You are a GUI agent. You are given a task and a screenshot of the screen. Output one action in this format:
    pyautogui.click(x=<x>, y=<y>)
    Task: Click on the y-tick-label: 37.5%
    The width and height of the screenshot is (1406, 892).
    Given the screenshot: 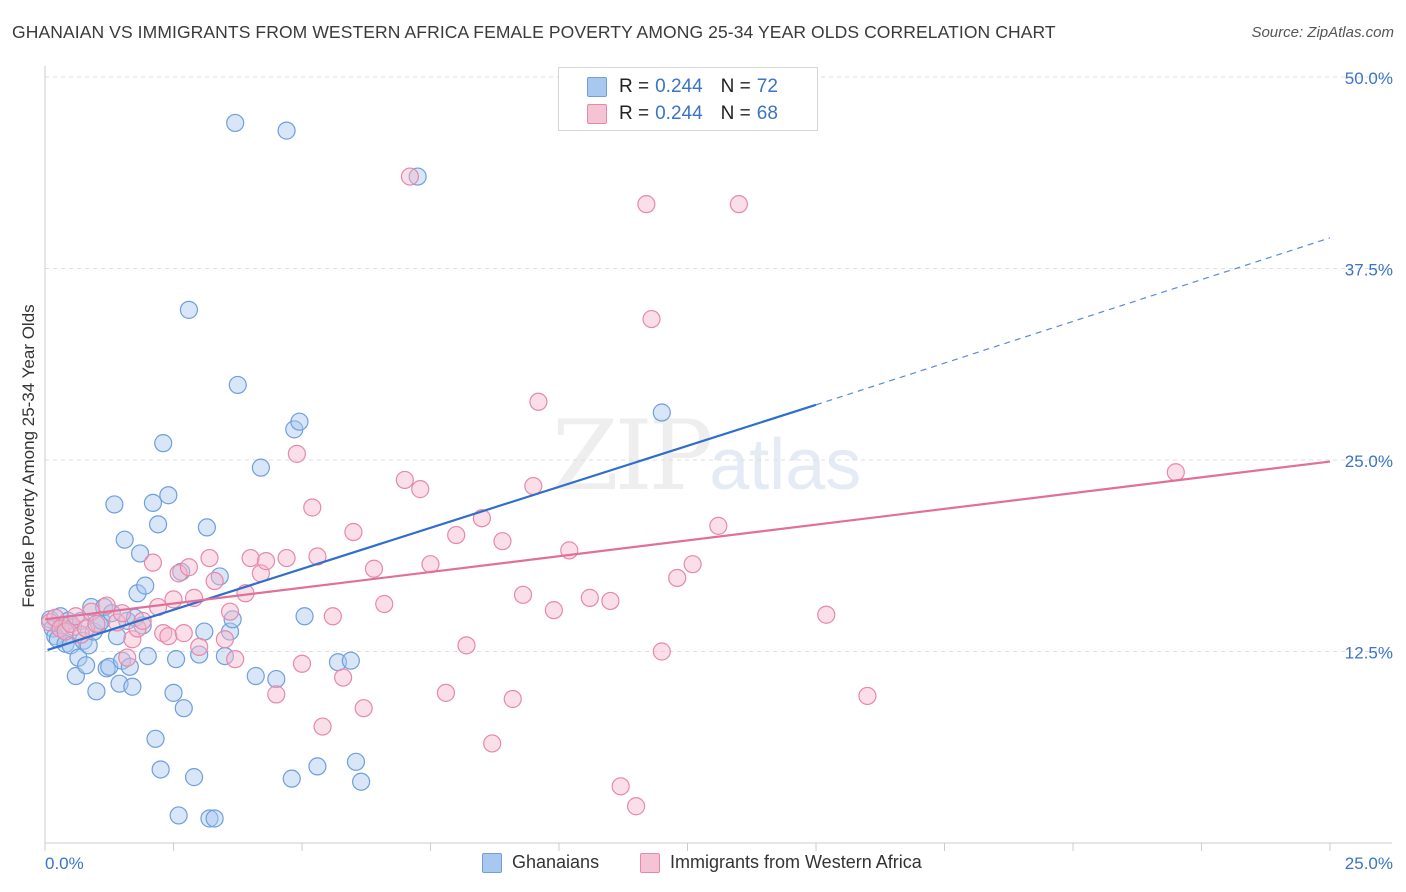 What is the action you would take?
    pyautogui.click(x=1369, y=270)
    